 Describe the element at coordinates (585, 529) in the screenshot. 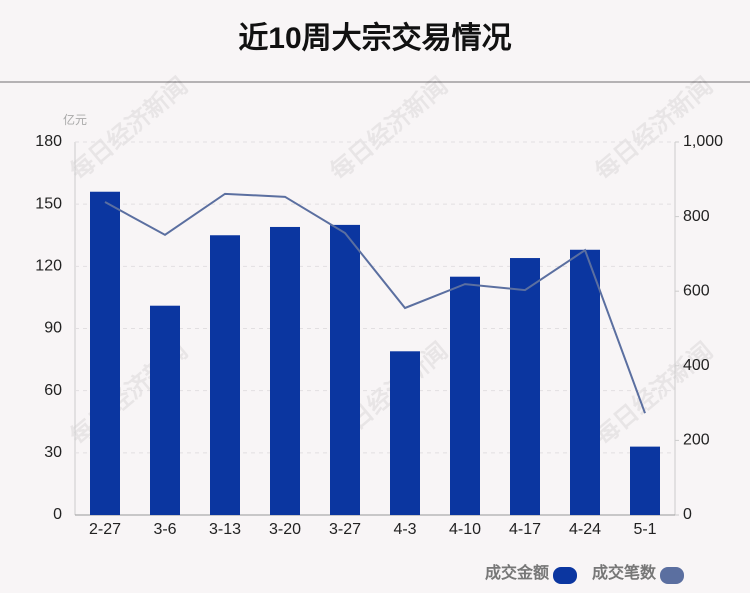

I see `x-tick-label: 4-24` at that location.